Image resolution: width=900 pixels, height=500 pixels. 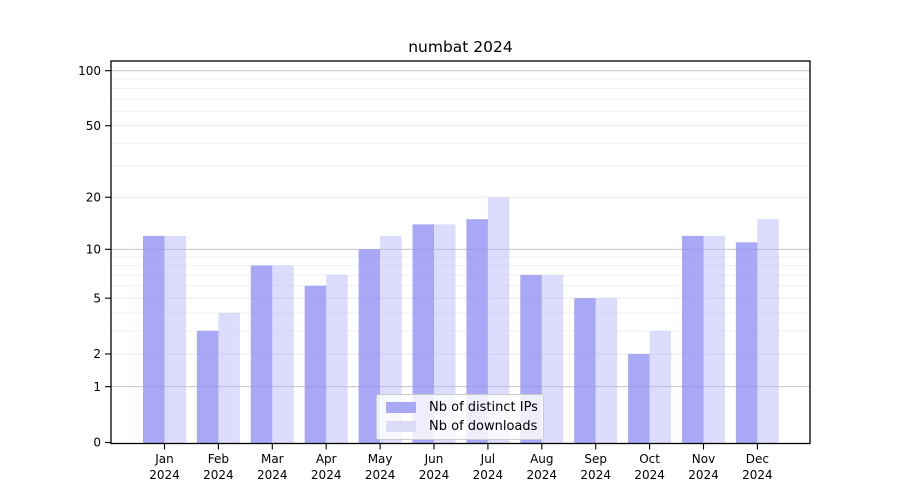 What do you see at coordinates (97, 387) in the screenshot?
I see `y-tick-label: 1` at bounding box center [97, 387].